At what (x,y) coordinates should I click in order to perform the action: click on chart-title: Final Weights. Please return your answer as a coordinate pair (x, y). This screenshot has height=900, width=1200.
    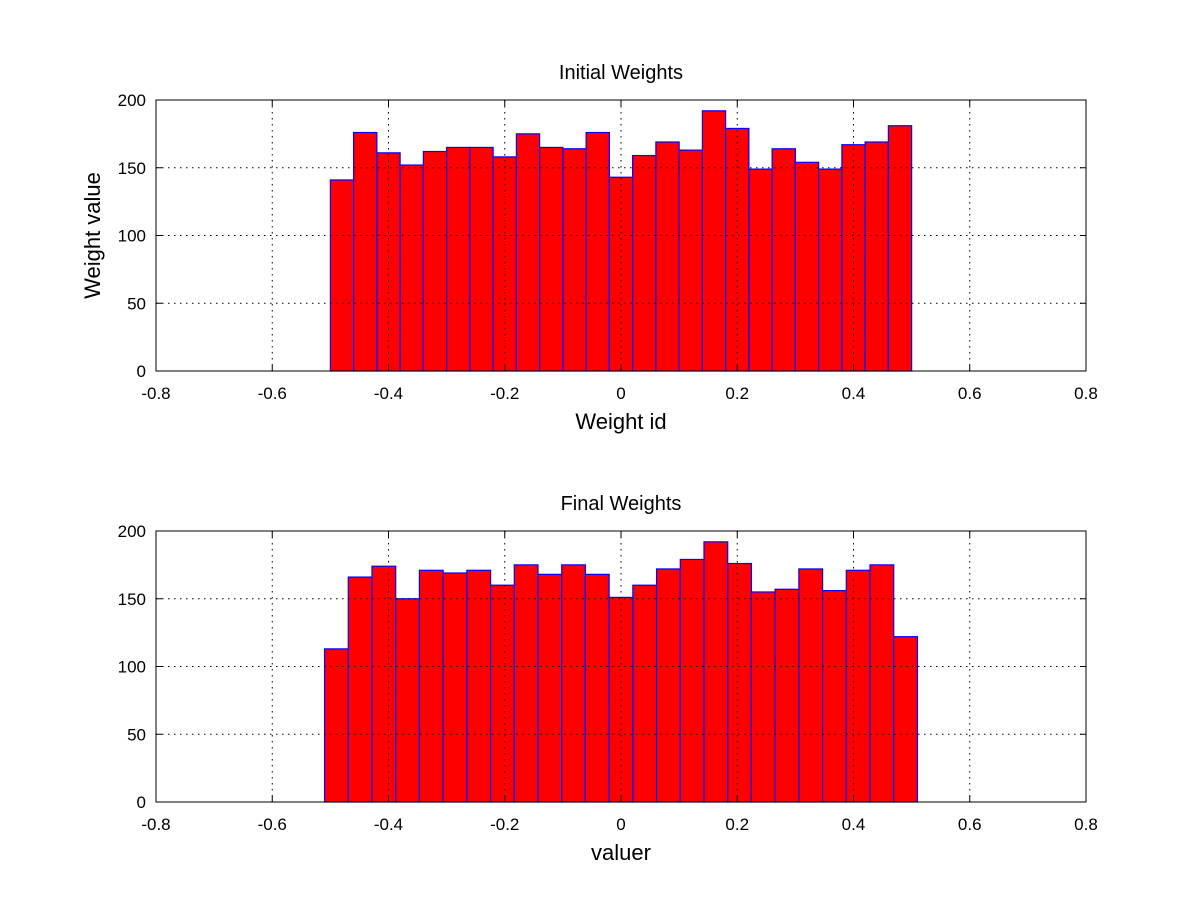
    Looking at the image, I should click on (621, 504).